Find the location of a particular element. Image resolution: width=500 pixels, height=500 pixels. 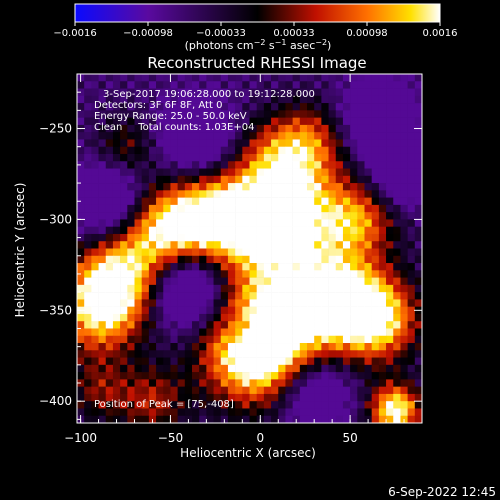

date-stamp: 6-Sep-2022 12:45 is located at coordinates (442, 492).